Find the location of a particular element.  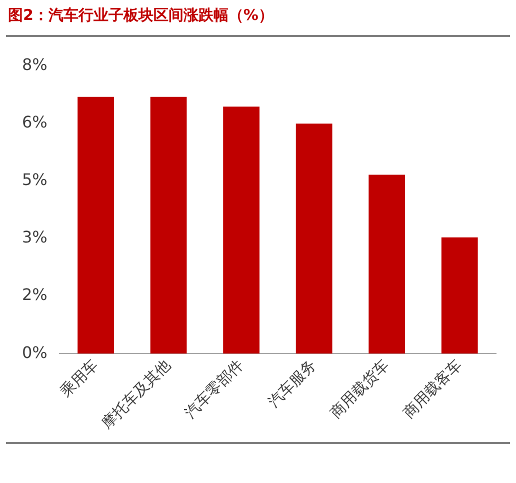

y-tick-label: 8% is located at coordinates (35, 64).